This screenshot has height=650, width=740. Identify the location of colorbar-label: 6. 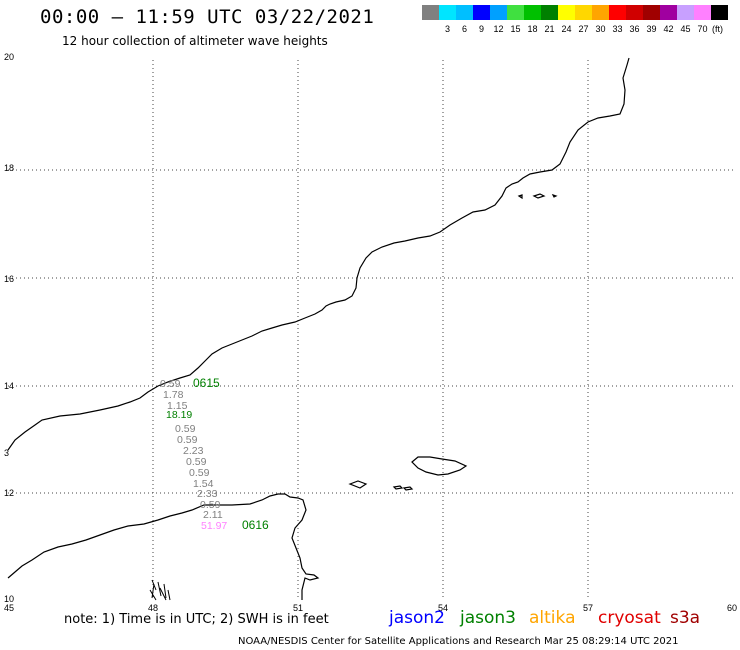
(464, 29).